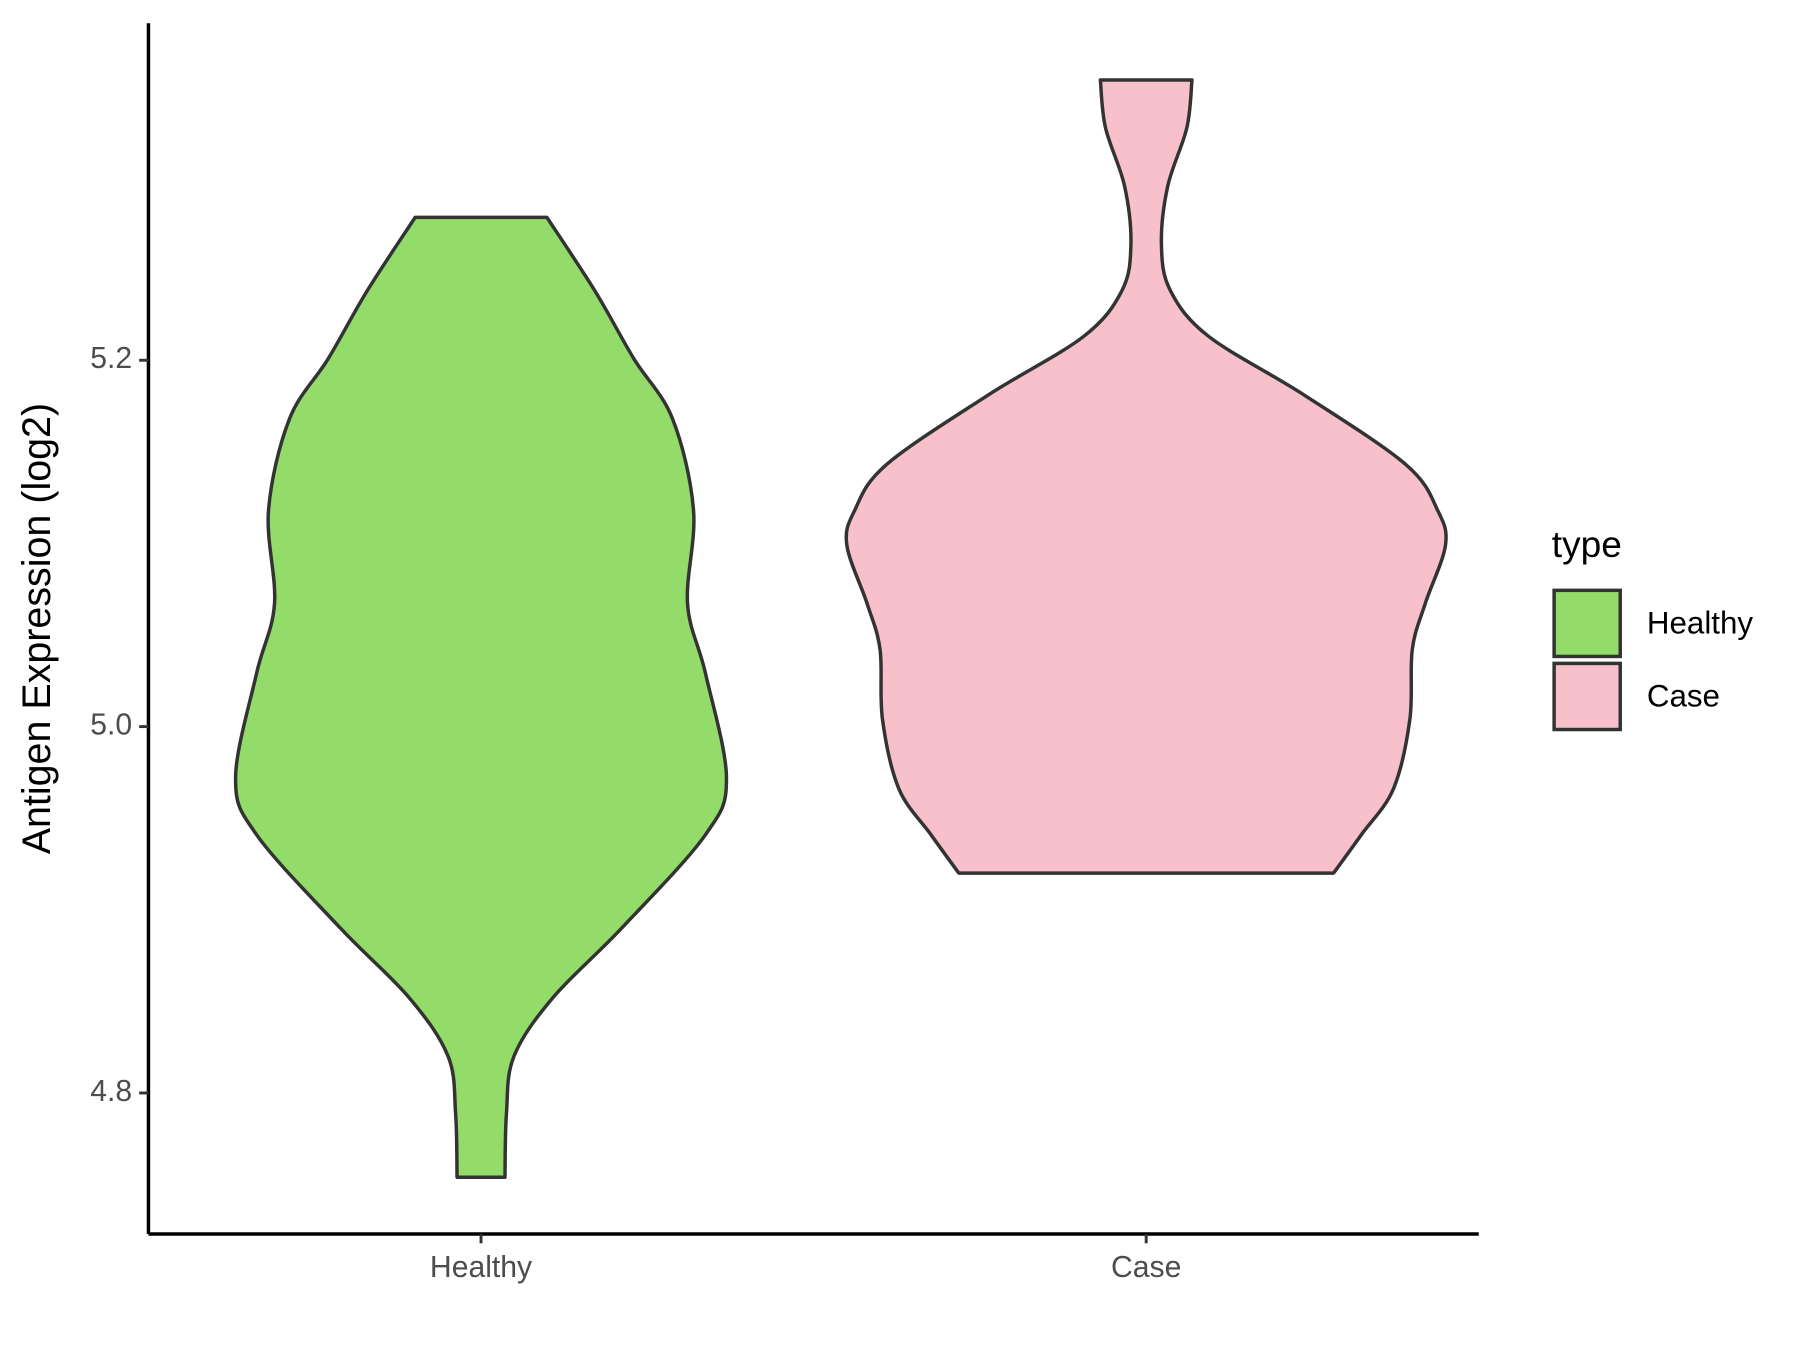 This screenshot has height=1350, width=1800. I want to click on legend-title: type, so click(1587, 544).